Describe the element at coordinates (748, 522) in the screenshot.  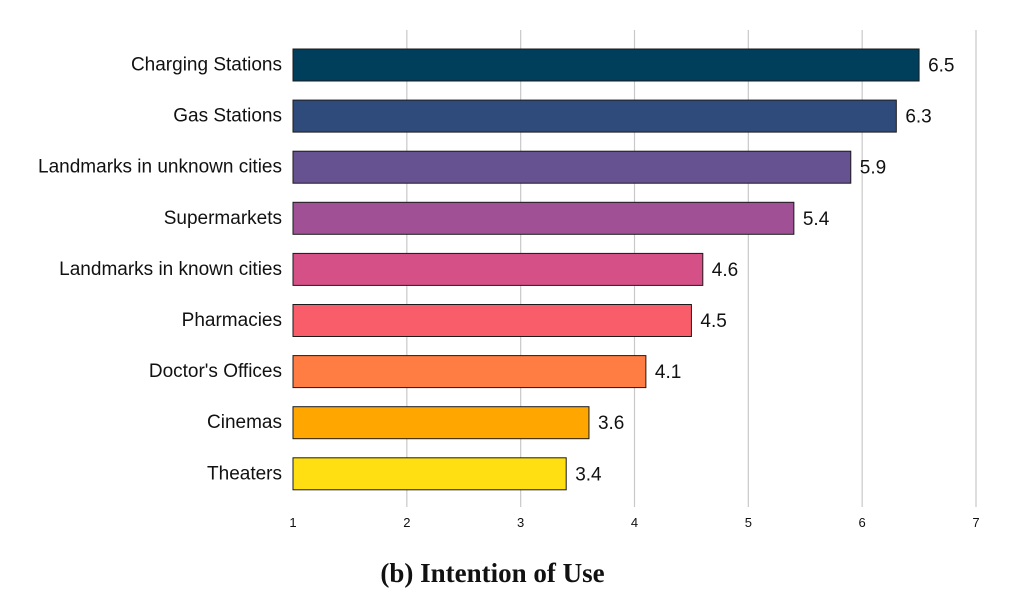
I see `x-tick-label: 5` at that location.